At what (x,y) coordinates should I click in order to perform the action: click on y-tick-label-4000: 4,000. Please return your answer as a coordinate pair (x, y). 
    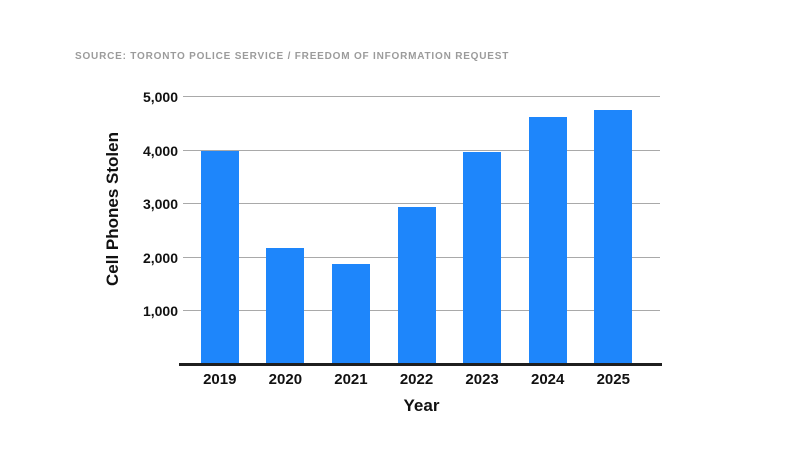
    Looking at the image, I should click on (160, 150).